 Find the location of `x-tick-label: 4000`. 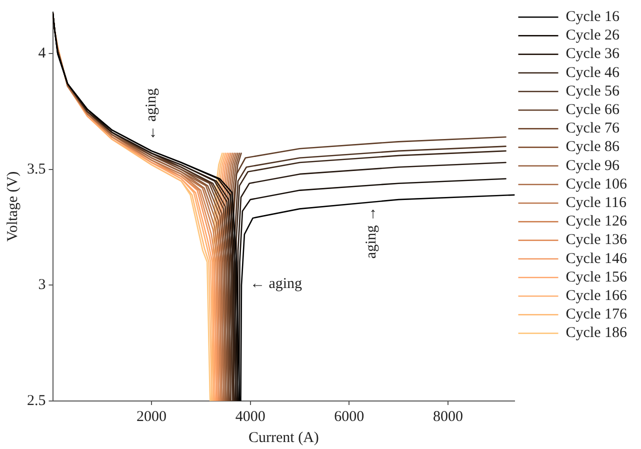

x-tick-label: 4000 is located at coordinates (250, 416).